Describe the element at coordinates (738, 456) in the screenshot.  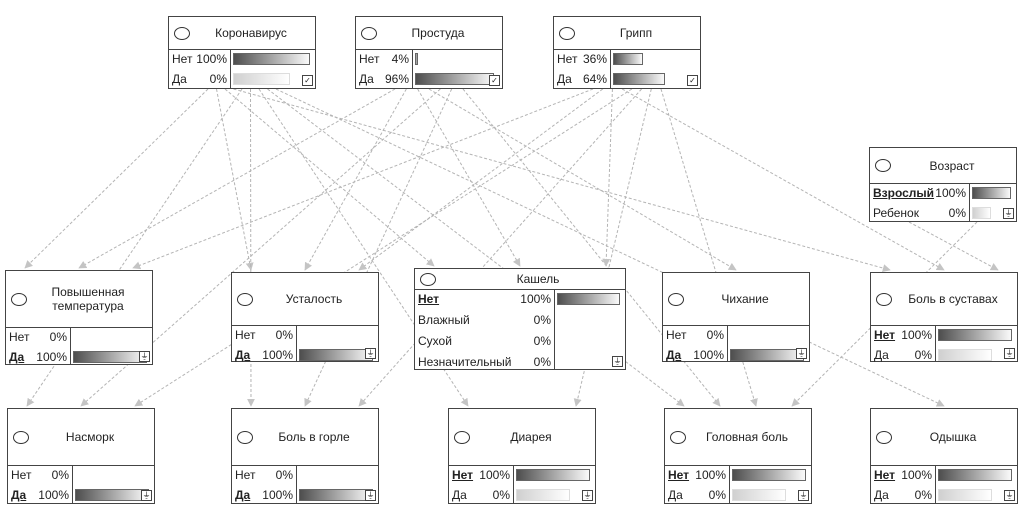
I see `node-headache: Головная боль Нет 100% Да 0% ⏚` at that location.